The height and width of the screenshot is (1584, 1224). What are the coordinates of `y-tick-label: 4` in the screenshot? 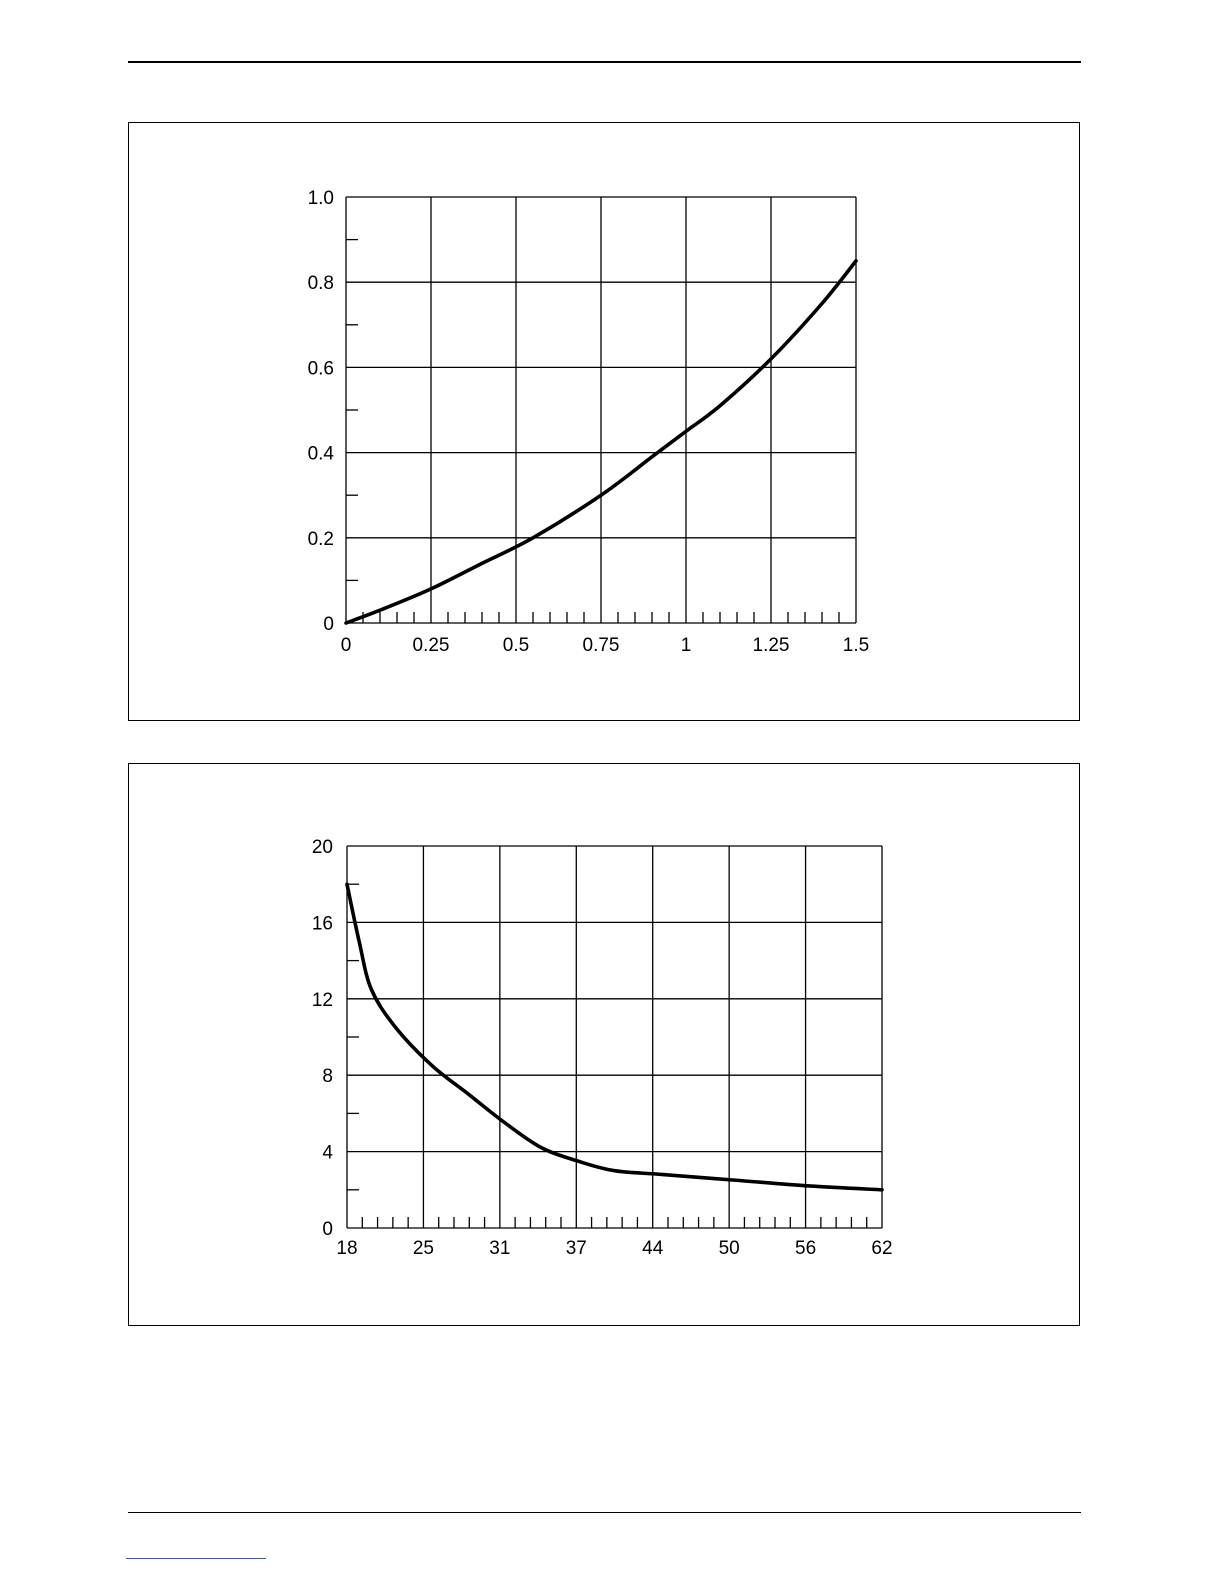 It's located at (327, 1153).